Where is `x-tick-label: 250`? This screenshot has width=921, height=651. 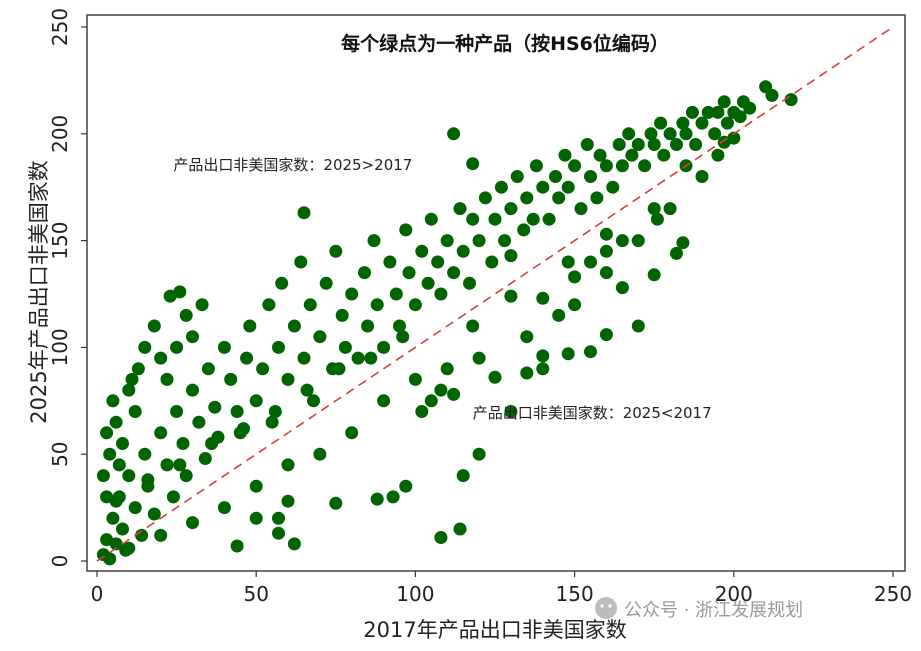
x-tick-label: 250 is located at coordinates (893, 594).